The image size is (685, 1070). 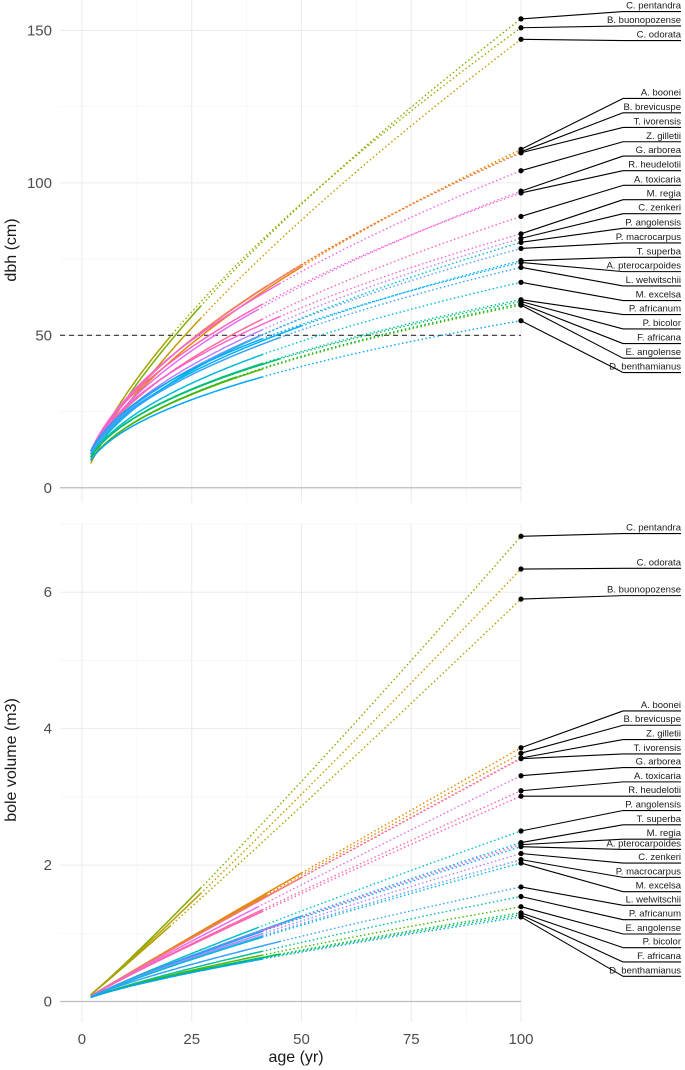 What do you see at coordinates (521, 863) in the screenshot?
I see `endpoint-m-excelsa` at bounding box center [521, 863].